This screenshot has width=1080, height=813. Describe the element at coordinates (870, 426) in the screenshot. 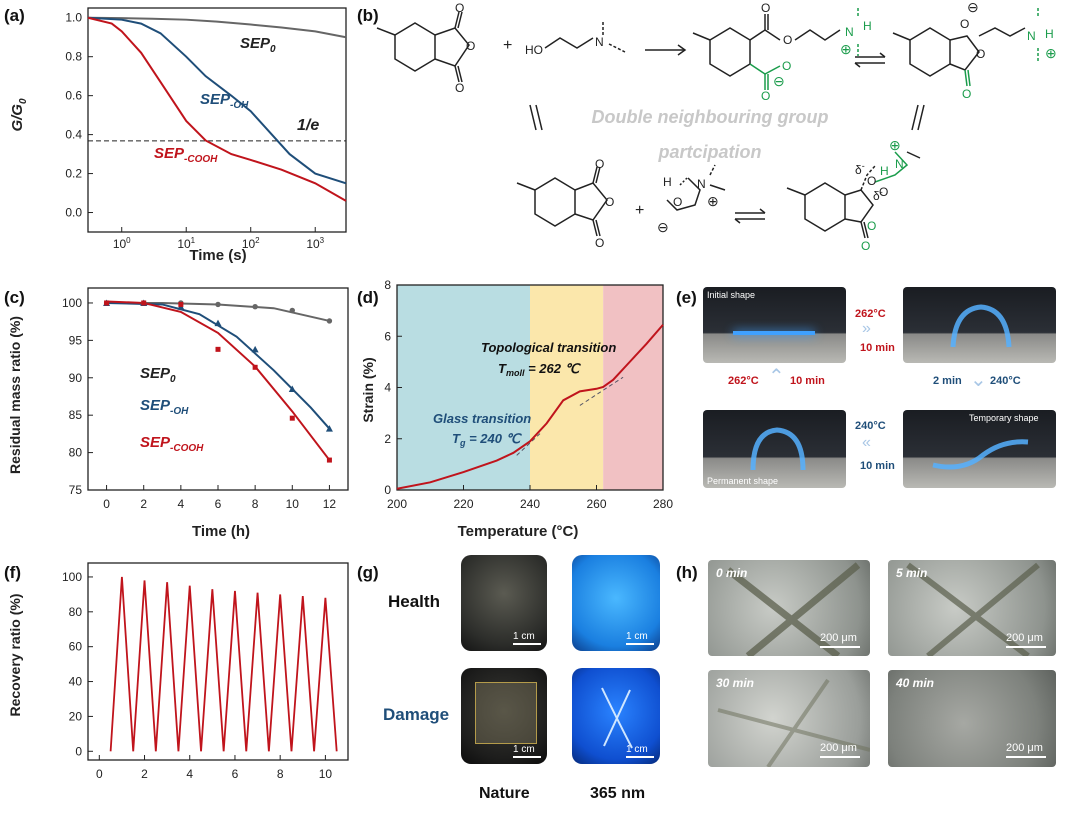

I see `e-temp-3: 240°C` at that location.